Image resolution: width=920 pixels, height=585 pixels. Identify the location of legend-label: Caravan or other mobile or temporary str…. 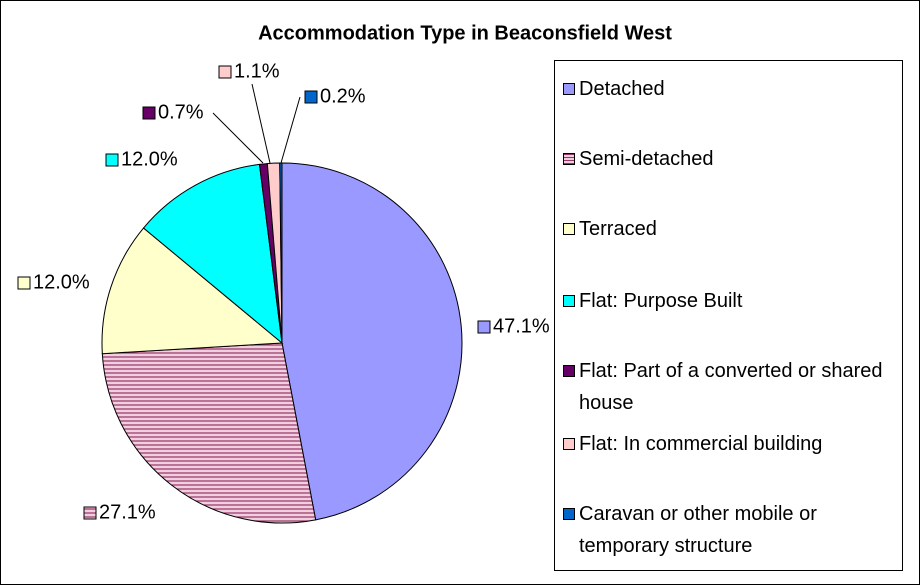
(698, 530).